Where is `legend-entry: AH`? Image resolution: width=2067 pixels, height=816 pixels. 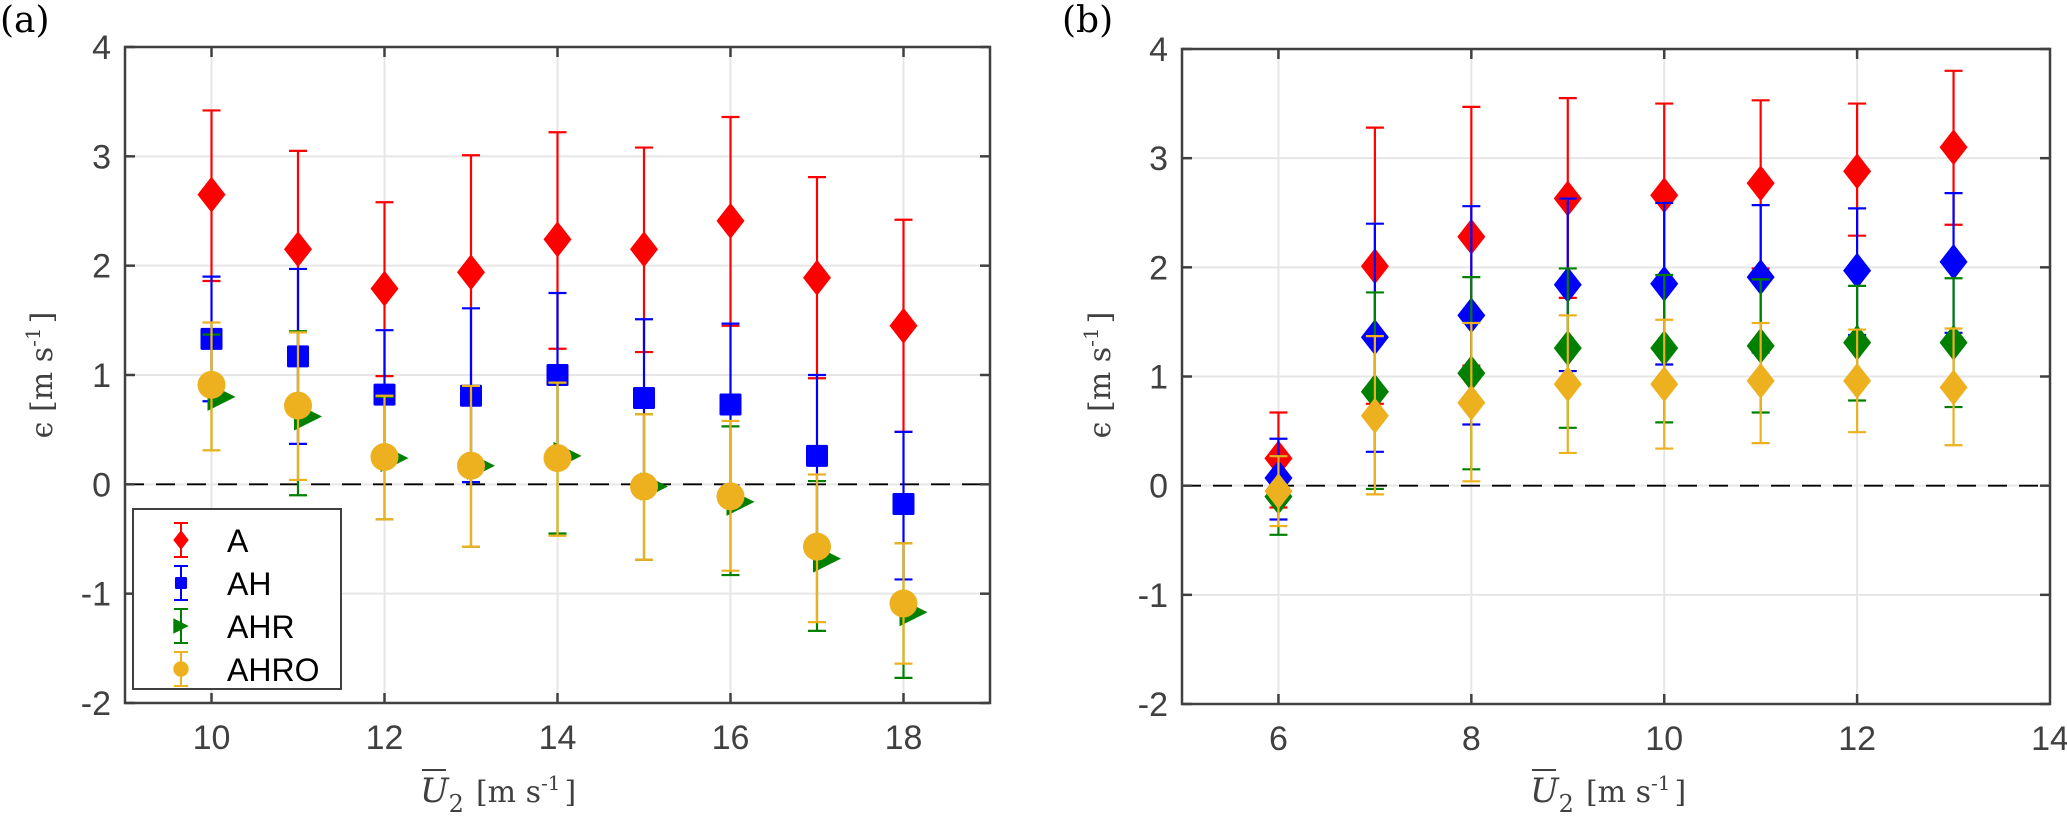
legend-entry: AH is located at coordinates (222, 583).